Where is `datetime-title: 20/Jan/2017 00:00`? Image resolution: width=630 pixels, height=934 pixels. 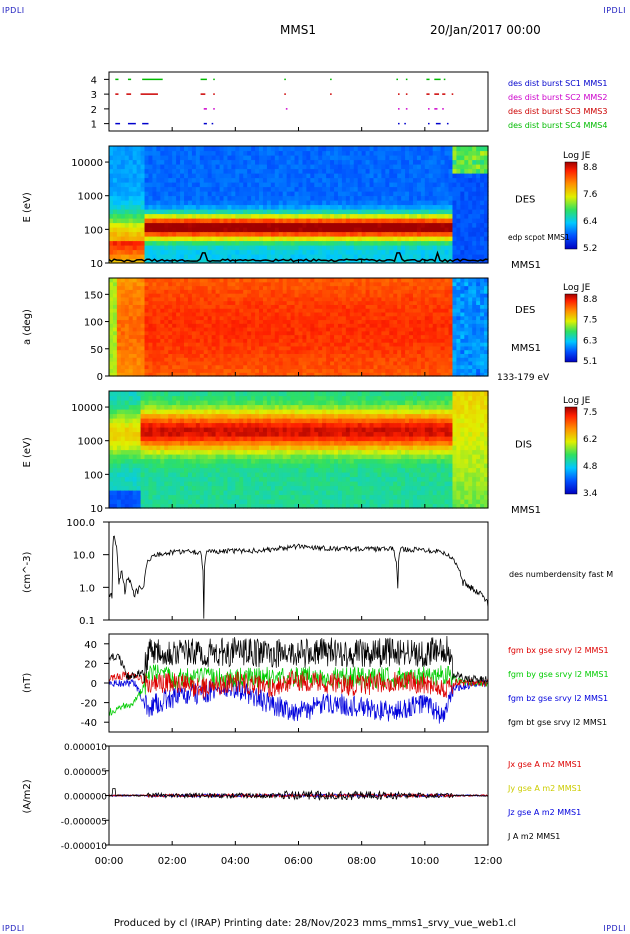 datetime-title: 20/Jan/2017 00:00 is located at coordinates (485, 30).